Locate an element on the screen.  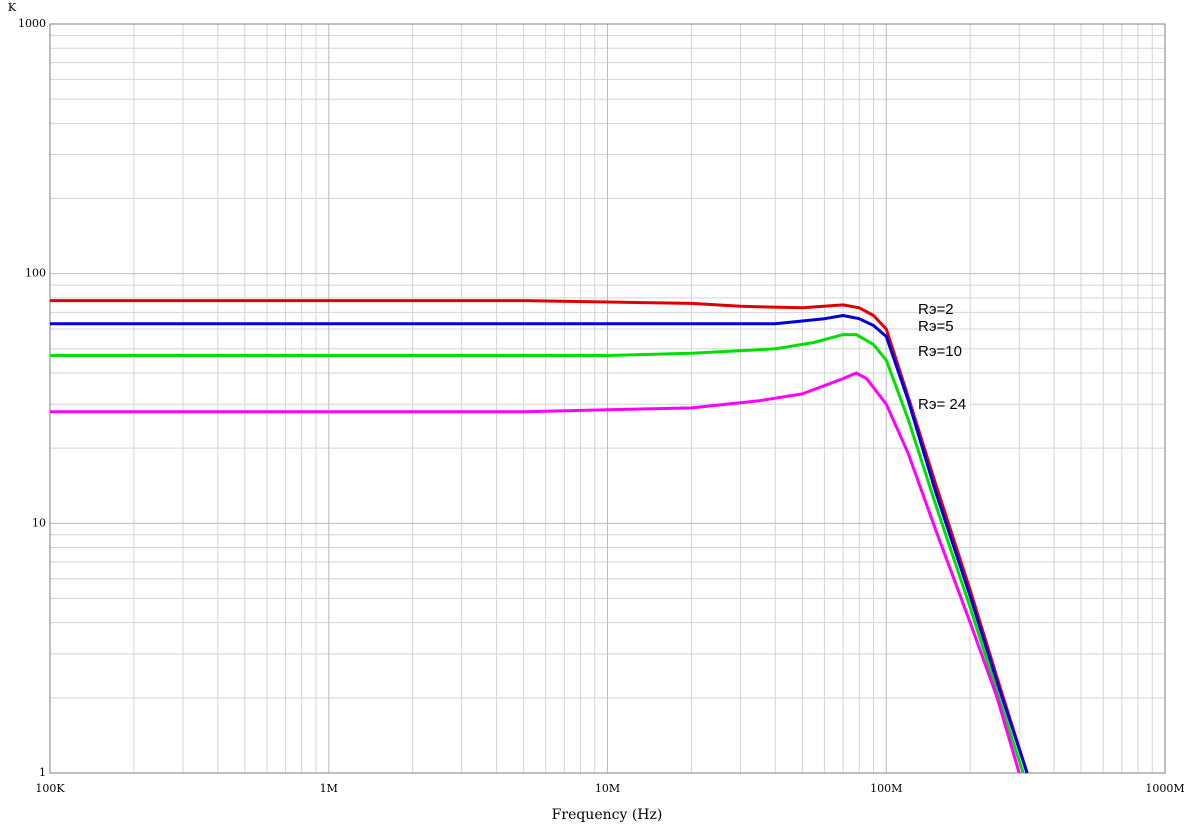
label-background is located at coordinates (943, 404).